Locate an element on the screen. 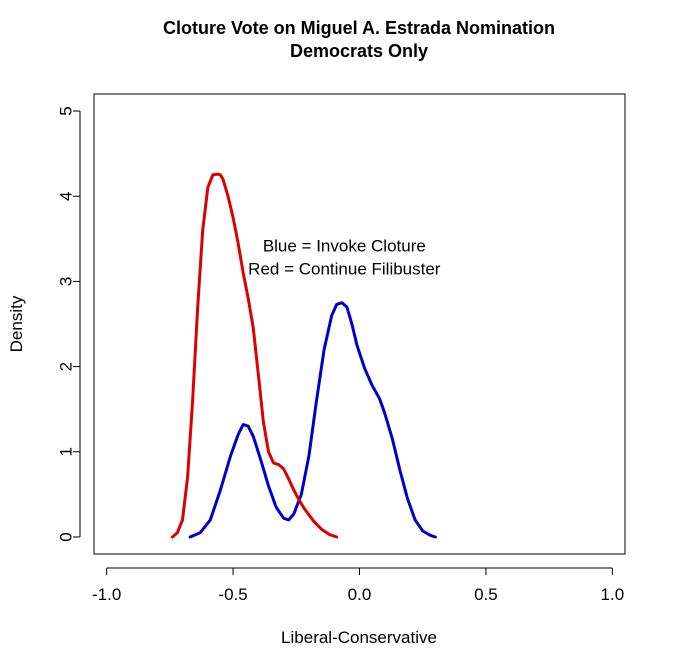 Image resolution: width=673 pixels, height=672 pixels. y-tick-label: 4 is located at coordinates (65, 195).